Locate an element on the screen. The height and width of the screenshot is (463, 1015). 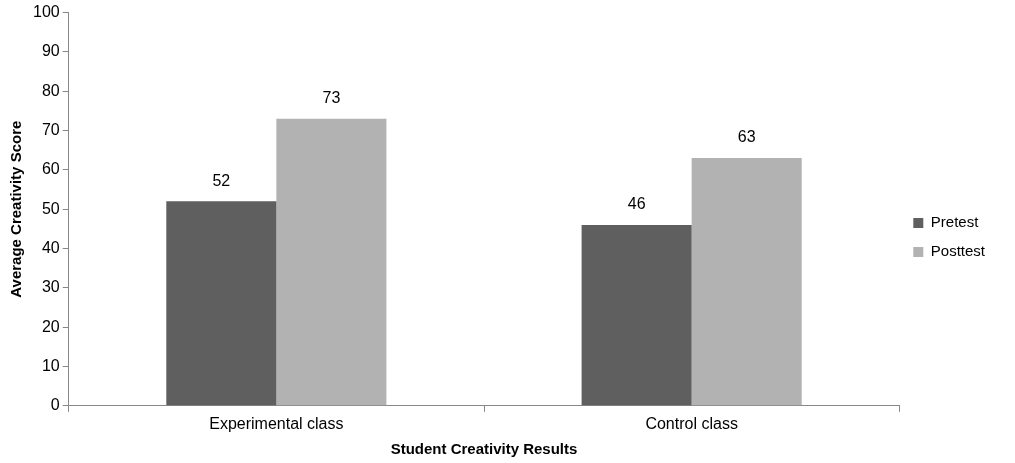
legend-label: Posttest is located at coordinates (958, 251).